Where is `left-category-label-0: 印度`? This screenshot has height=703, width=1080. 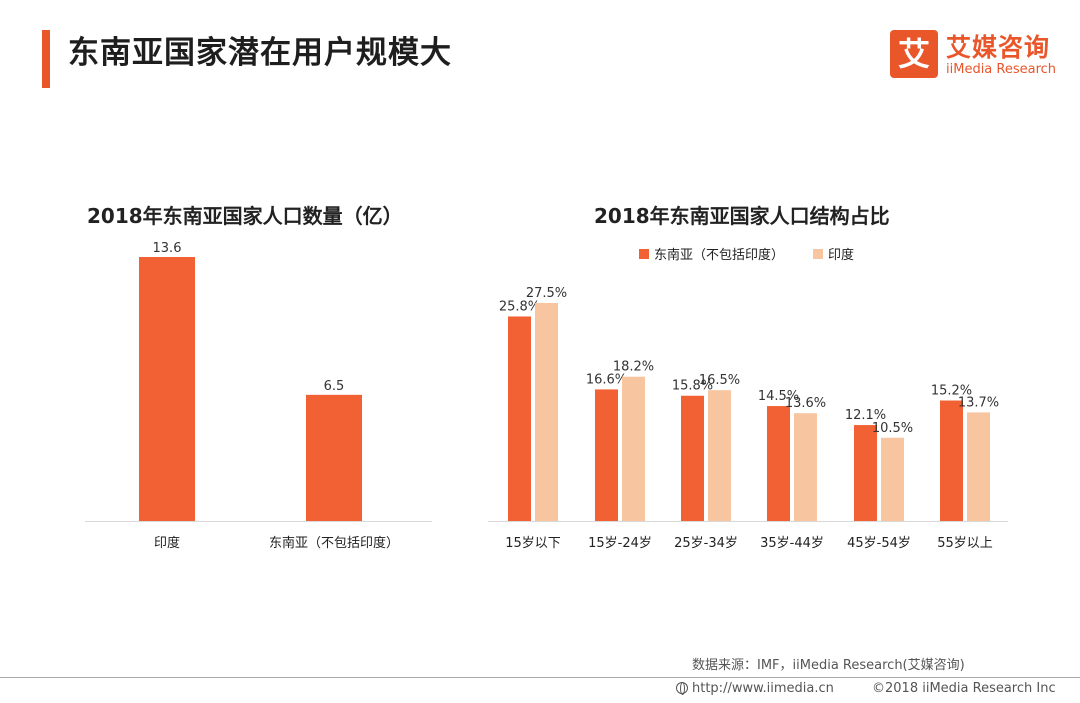 left-category-label-0: 印度 is located at coordinates (167, 543).